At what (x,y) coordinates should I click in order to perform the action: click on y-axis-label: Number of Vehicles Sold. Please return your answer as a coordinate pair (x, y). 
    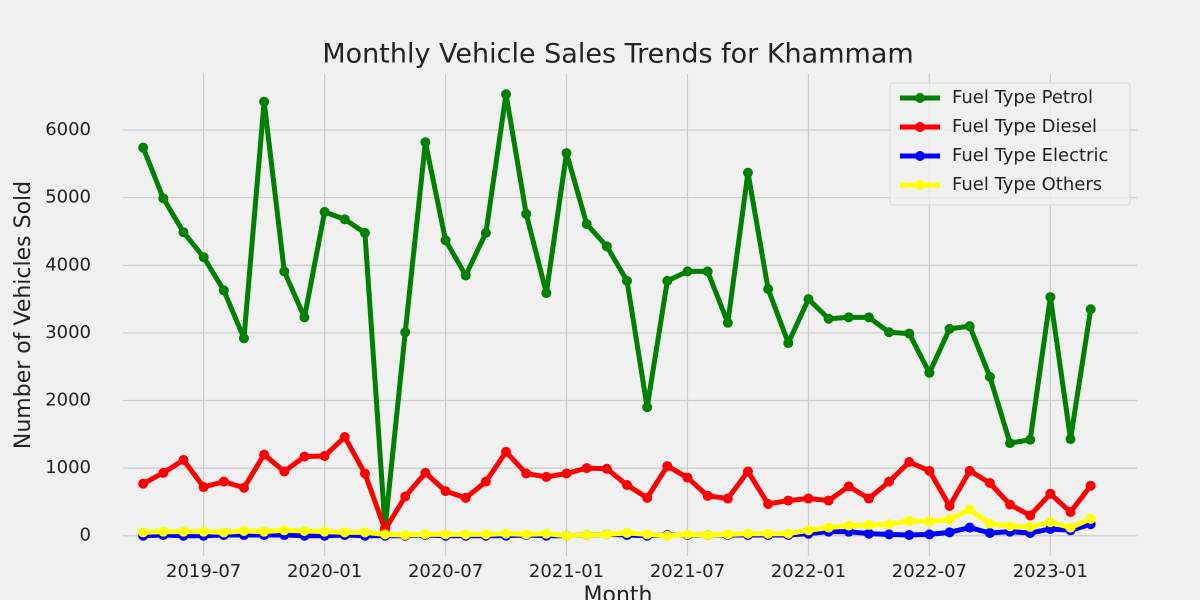
    Looking at the image, I should click on (23, 315).